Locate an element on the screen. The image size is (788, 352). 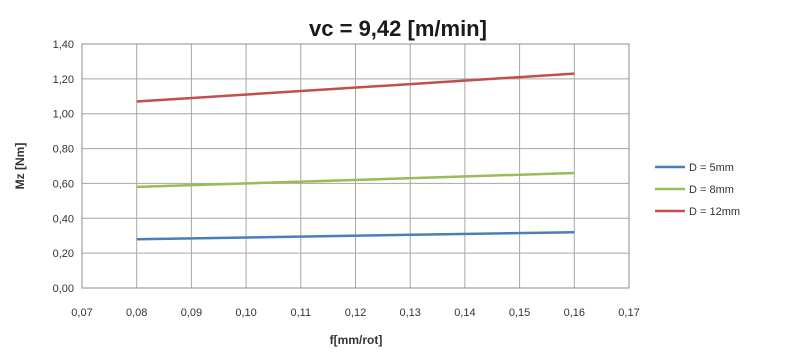
y-axis-label: Mz [Nm] is located at coordinates (20, 166).